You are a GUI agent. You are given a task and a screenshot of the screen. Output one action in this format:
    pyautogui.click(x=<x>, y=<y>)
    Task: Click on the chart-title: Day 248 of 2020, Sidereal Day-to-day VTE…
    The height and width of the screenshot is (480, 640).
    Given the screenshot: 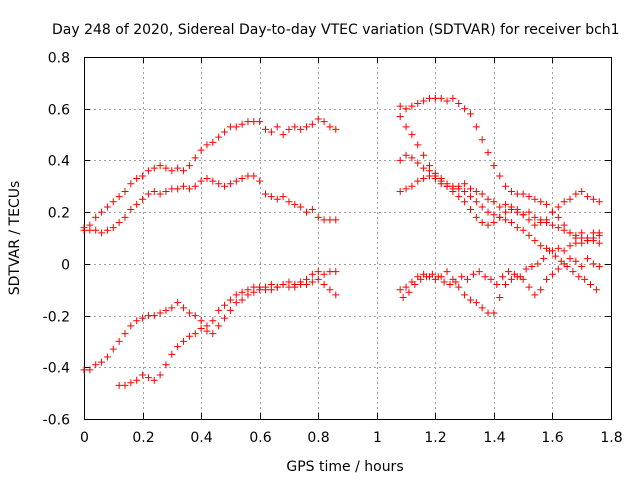 What is the action you would take?
    pyautogui.click(x=336, y=30)
    